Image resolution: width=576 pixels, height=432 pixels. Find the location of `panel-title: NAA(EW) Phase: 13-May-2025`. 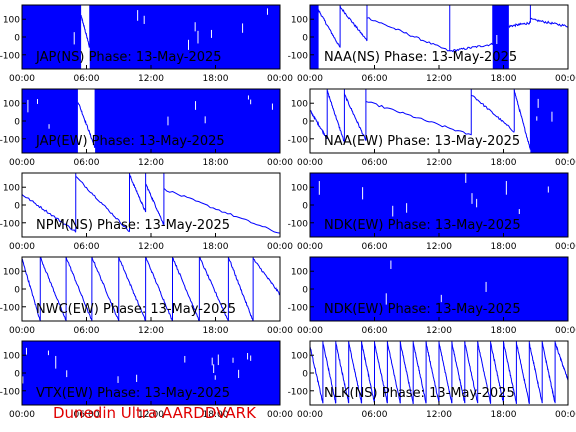

panel-title: NAA(EW) Phase: 13-May-2025 is located at coordinates (422, 141).